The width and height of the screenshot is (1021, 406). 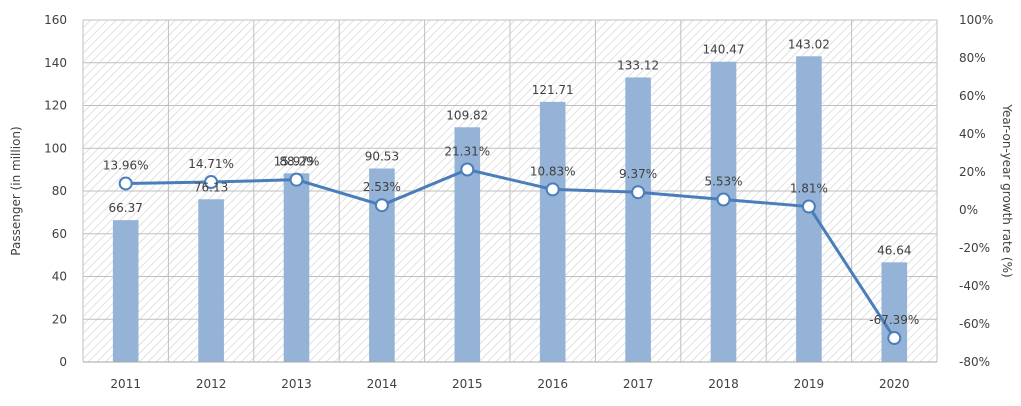 I want to click on x-tick-label: 2013, so click(x=296, y=384).